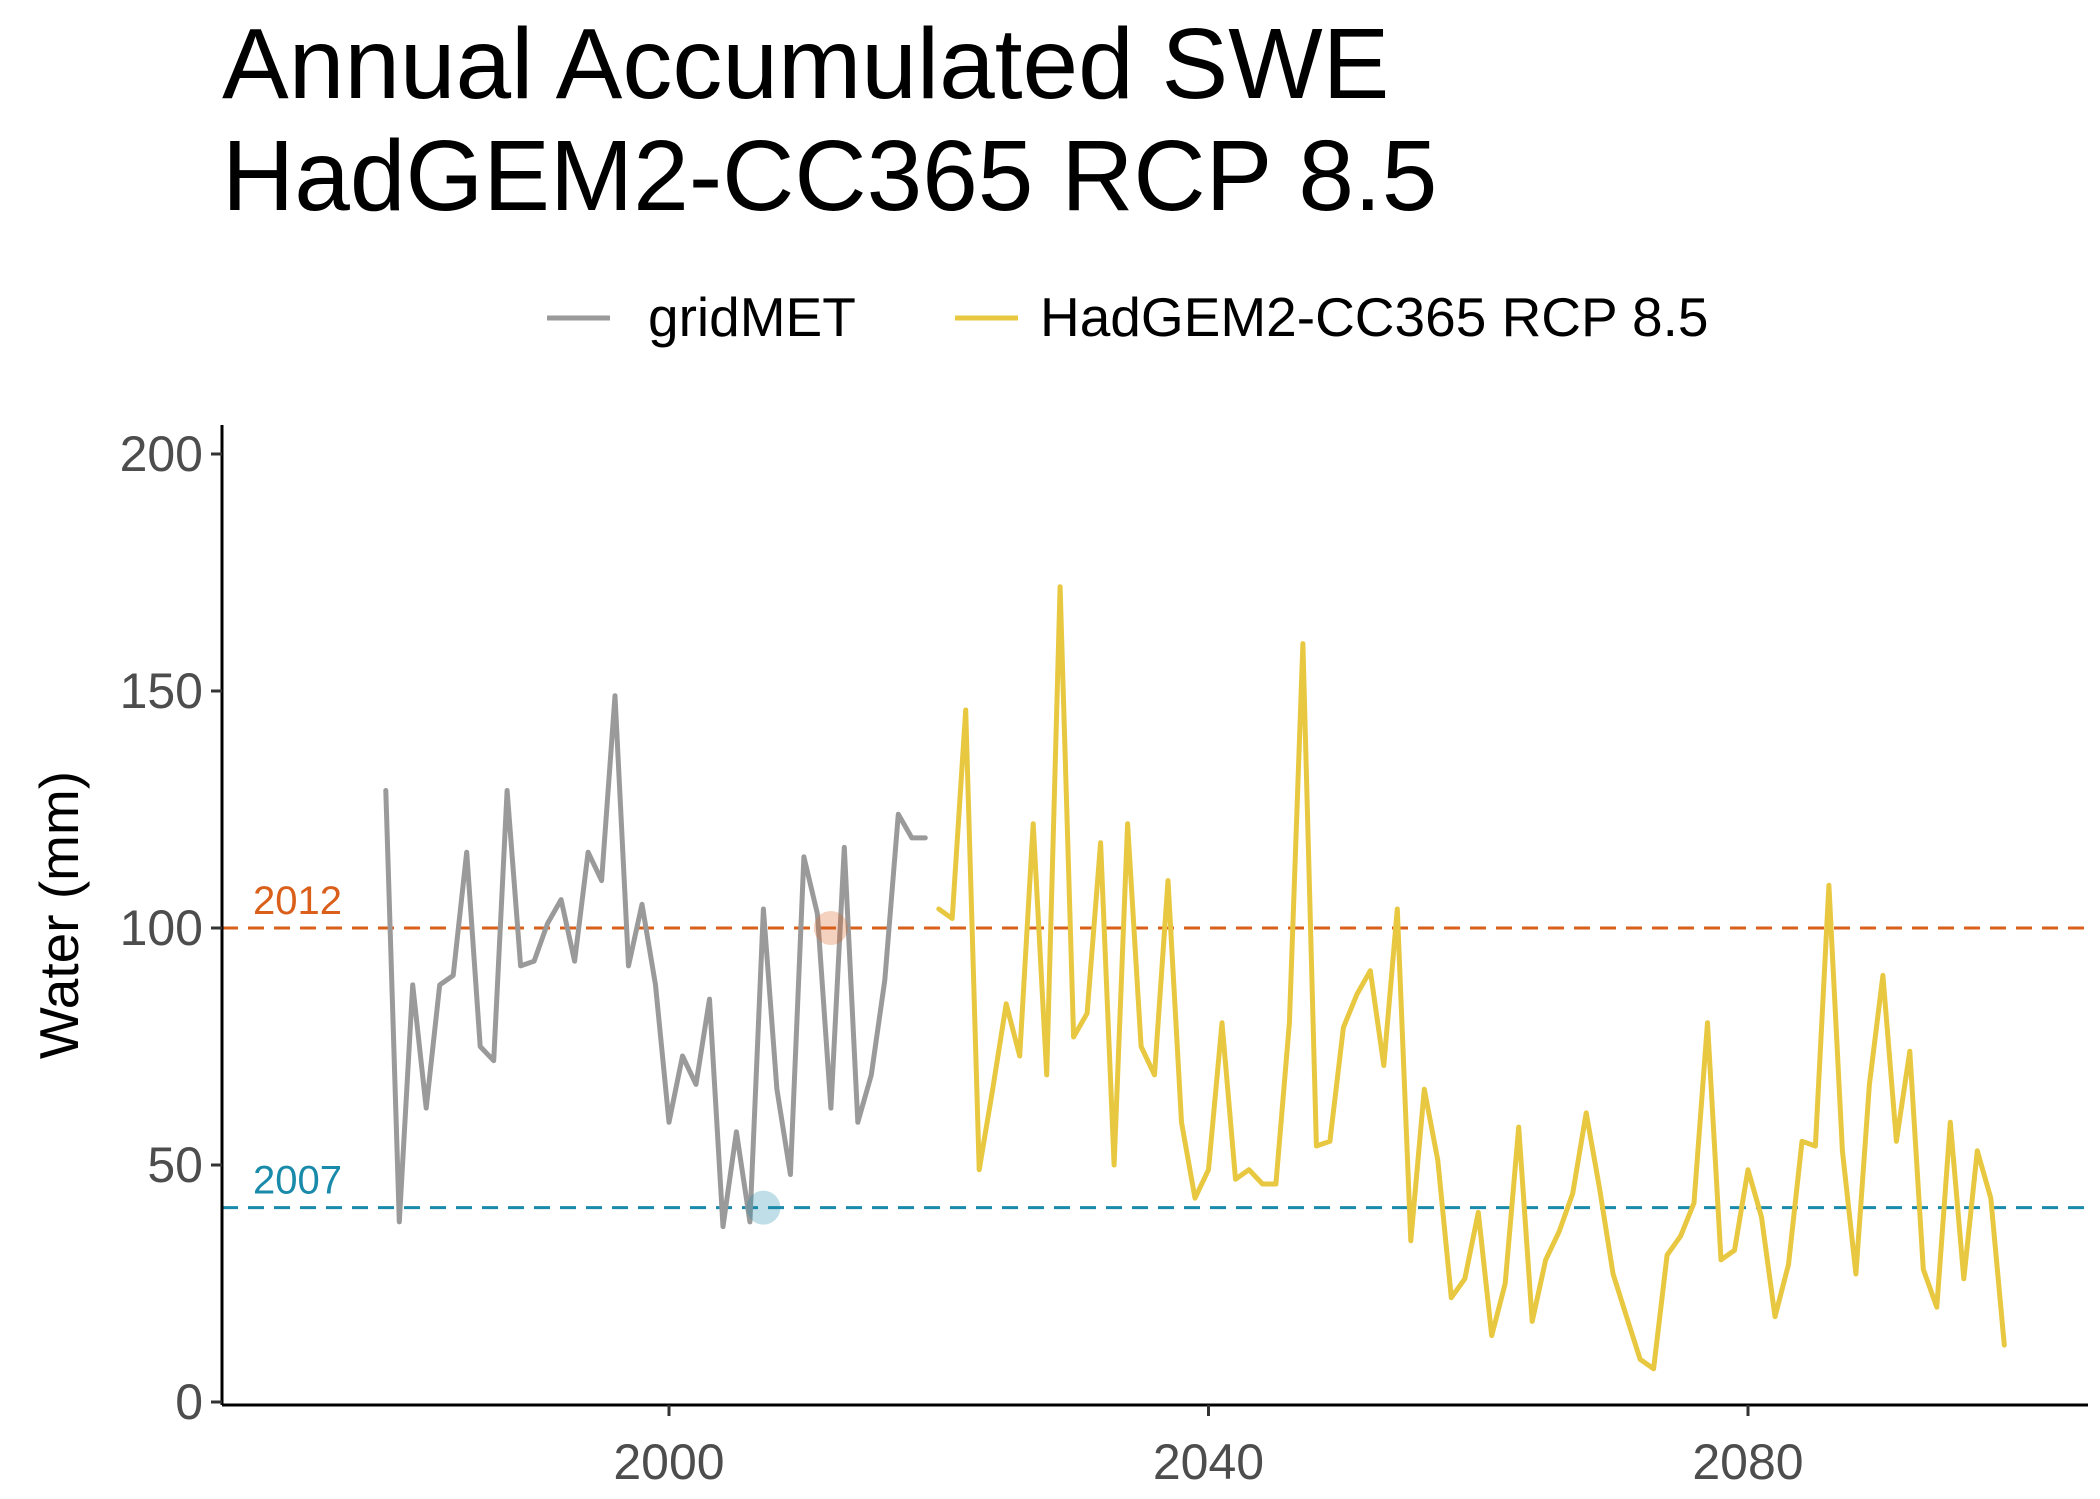  Describe the element at coordinates (175, 1165) in the screenshot. I see `y-tick-label-50: 50` at that location.